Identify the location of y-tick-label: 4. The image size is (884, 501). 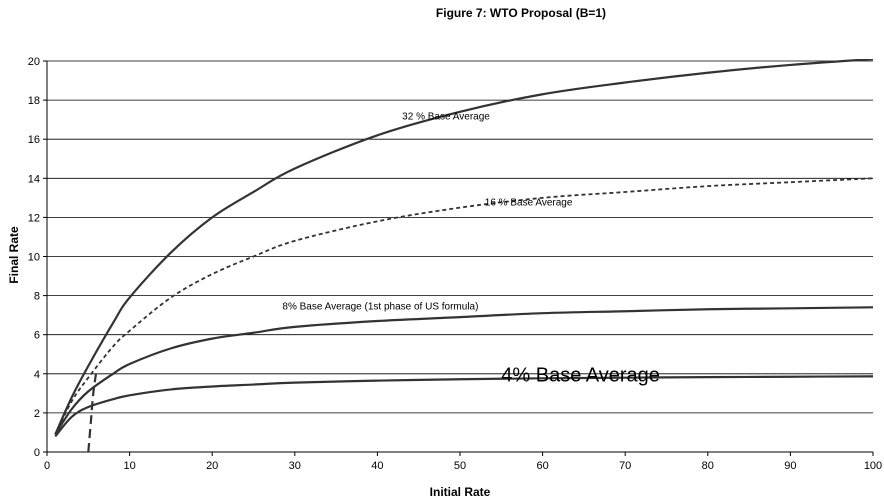
(37, 375).